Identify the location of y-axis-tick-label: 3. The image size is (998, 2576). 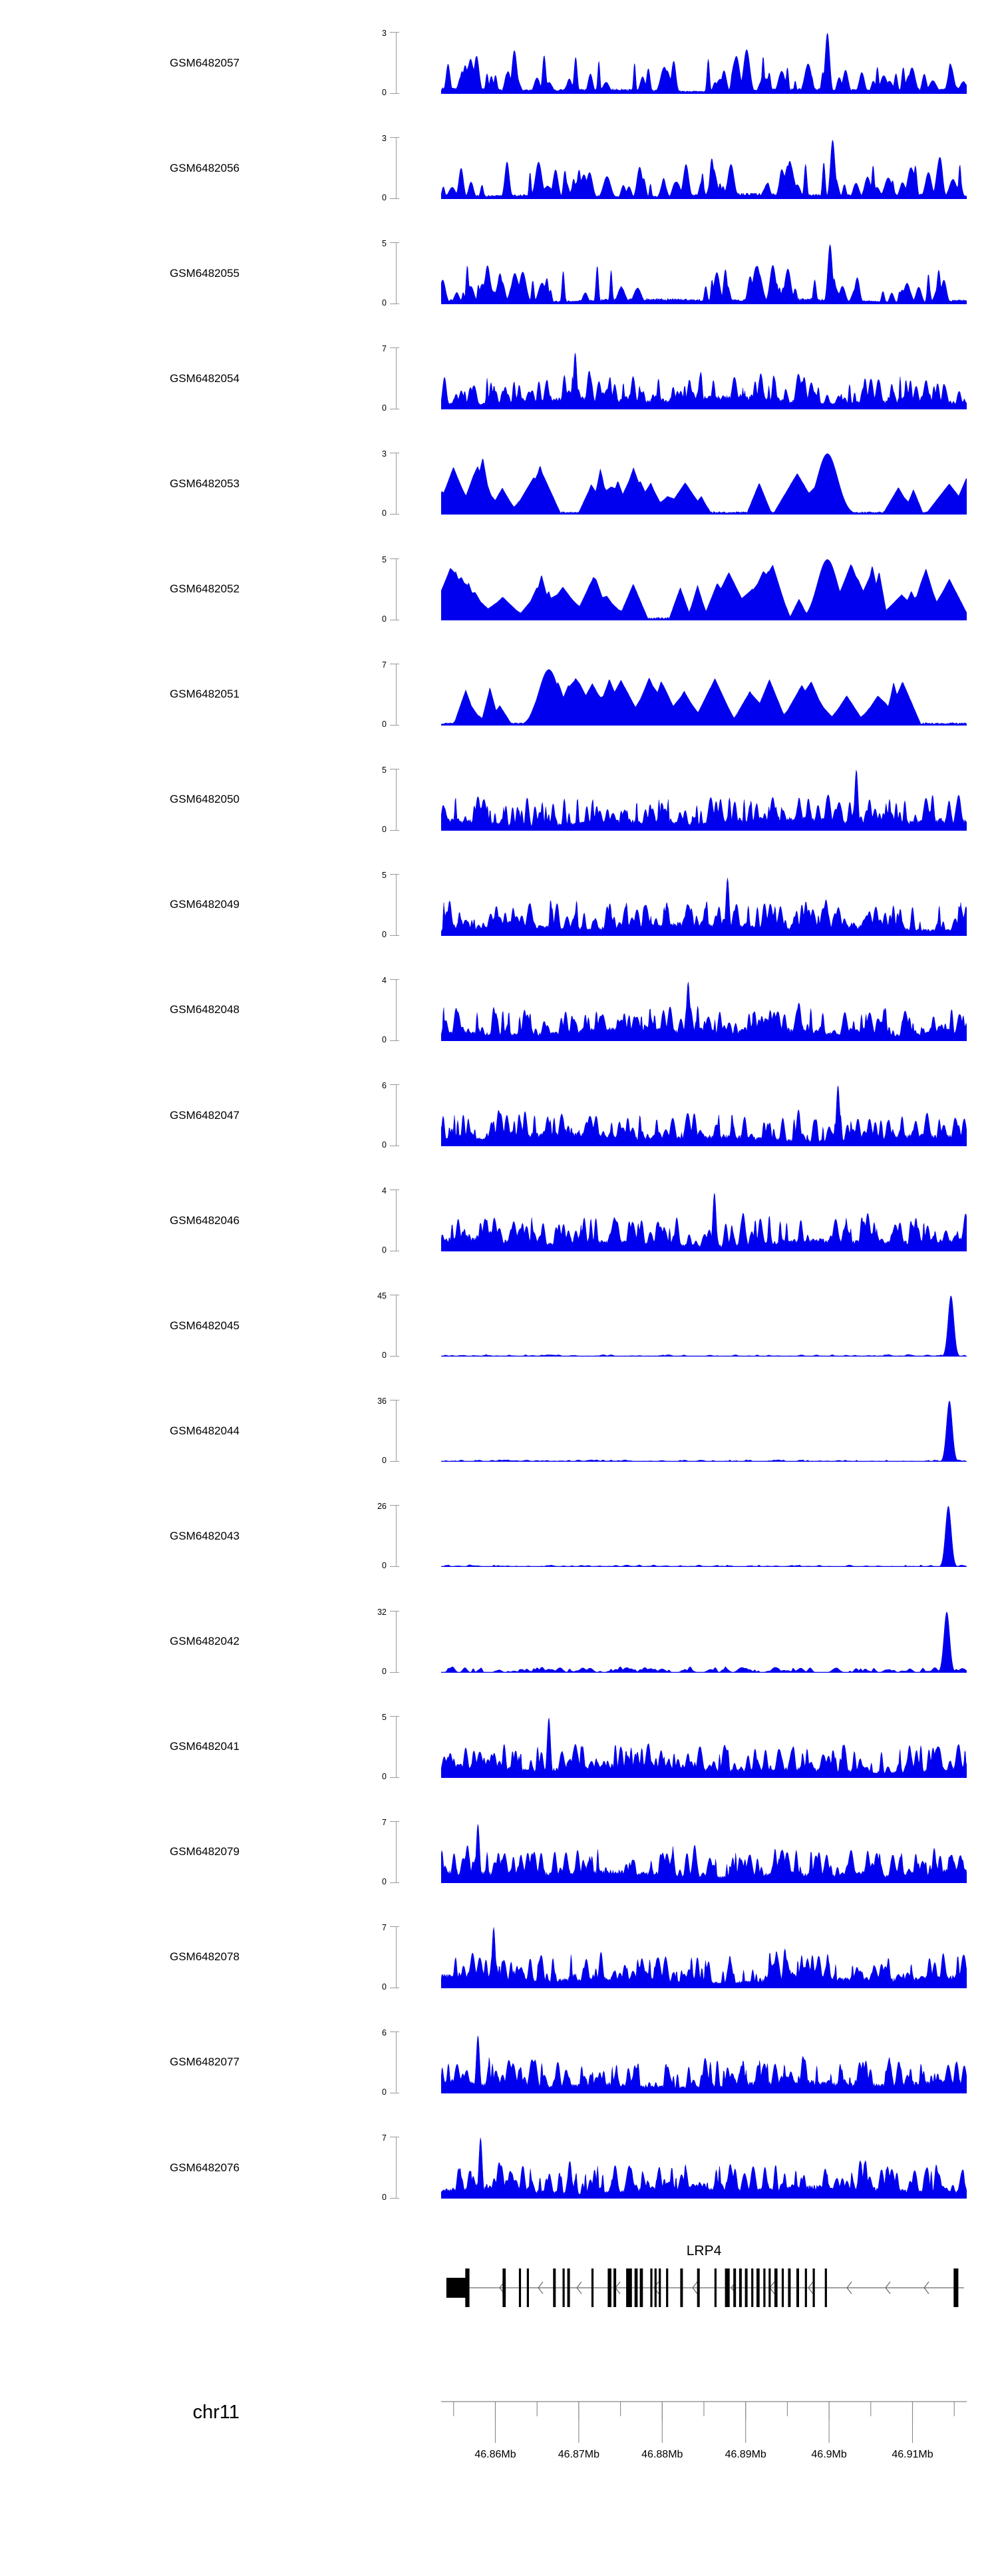
(384, 454).